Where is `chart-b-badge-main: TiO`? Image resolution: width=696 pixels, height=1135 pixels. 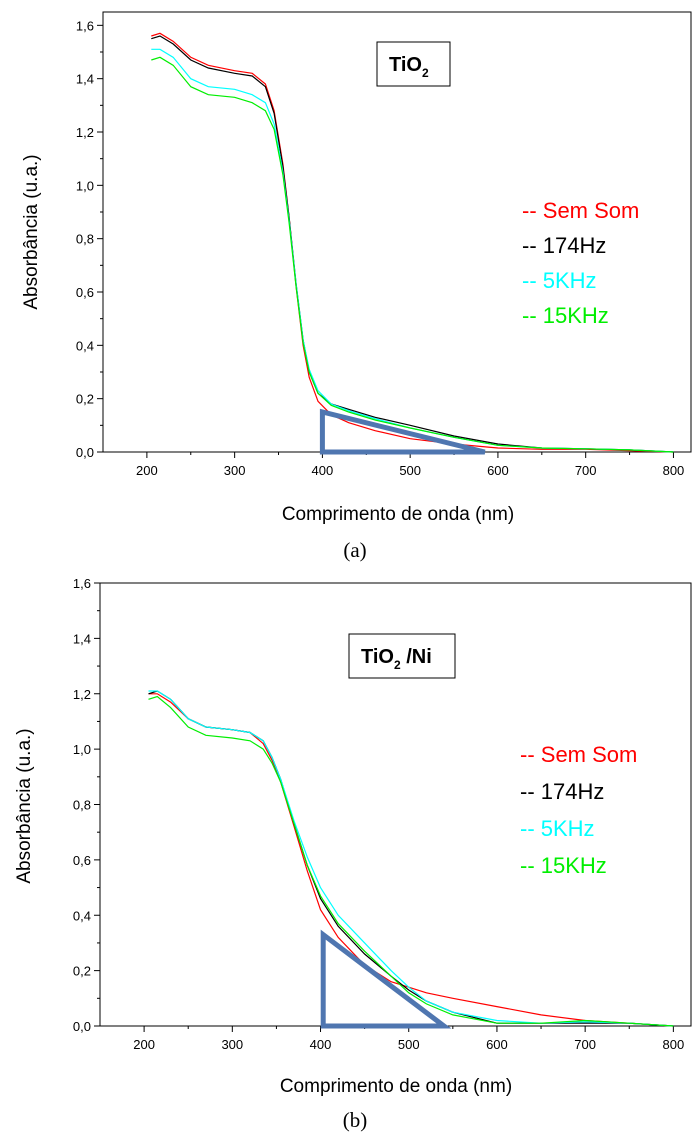
chart-b-badge-main: TiO is located at coordinates (377, 657).